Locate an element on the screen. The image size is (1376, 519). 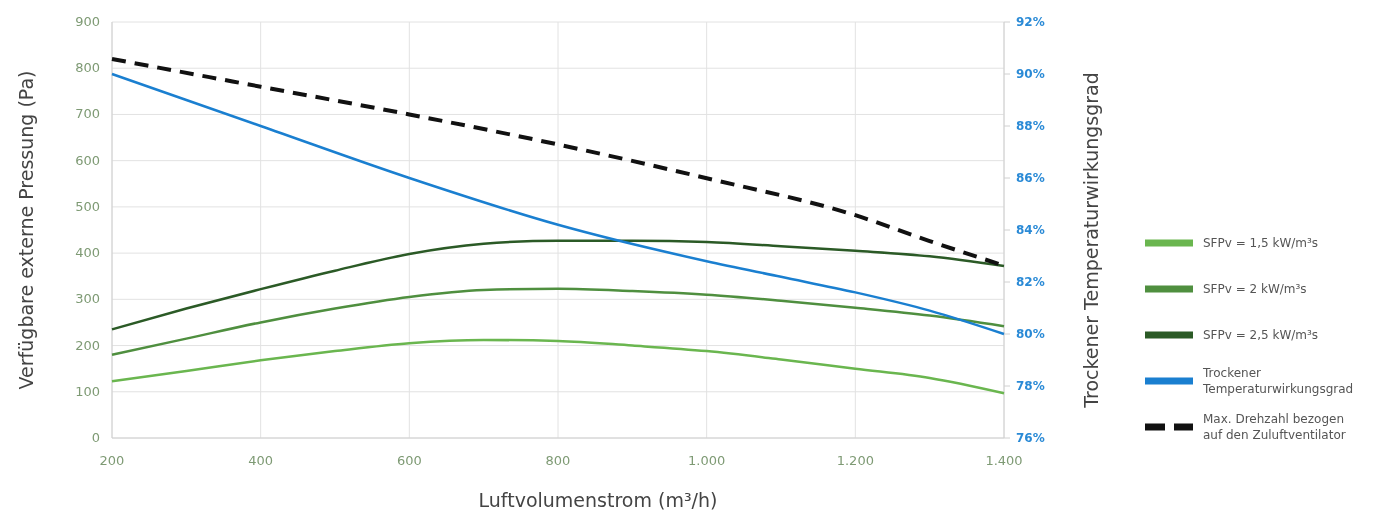
y2-tick-label: 76% is located at coordinates (1030, 438).